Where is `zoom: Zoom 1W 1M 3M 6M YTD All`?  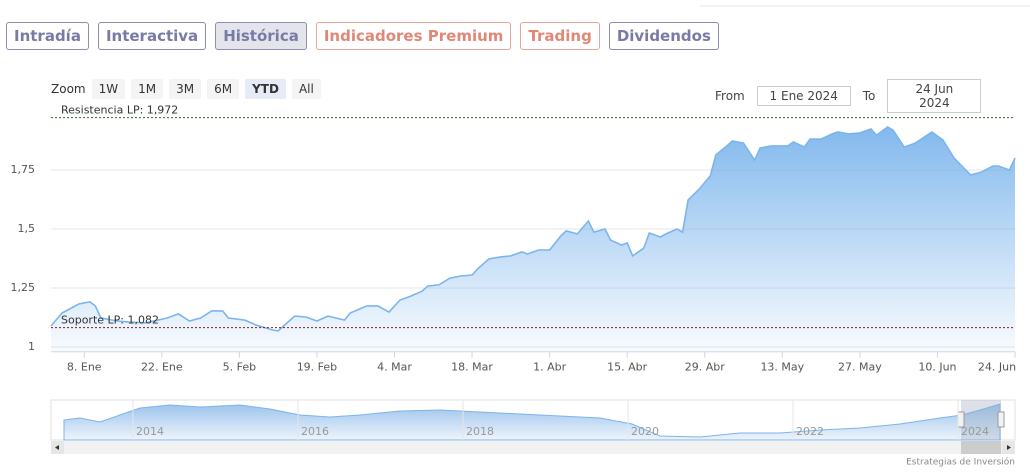
zoom: Zoom 1W 1M 3M 6M YTD All is located at coordinates (186, 89).